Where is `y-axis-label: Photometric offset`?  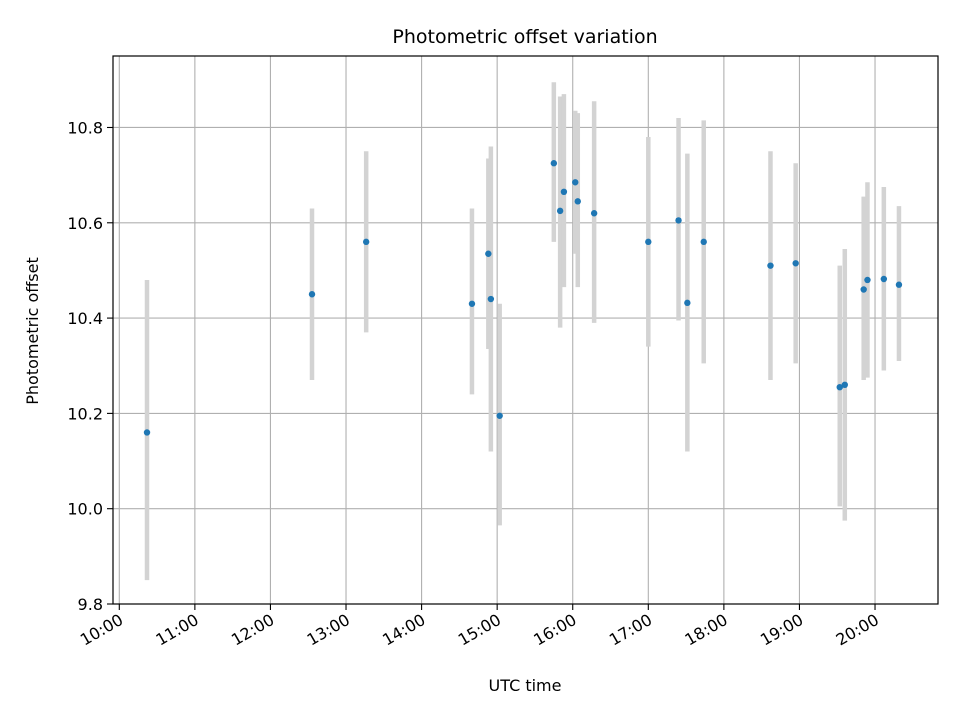 y-axis-label: Photometric offset is located at coordinates (32, 331).